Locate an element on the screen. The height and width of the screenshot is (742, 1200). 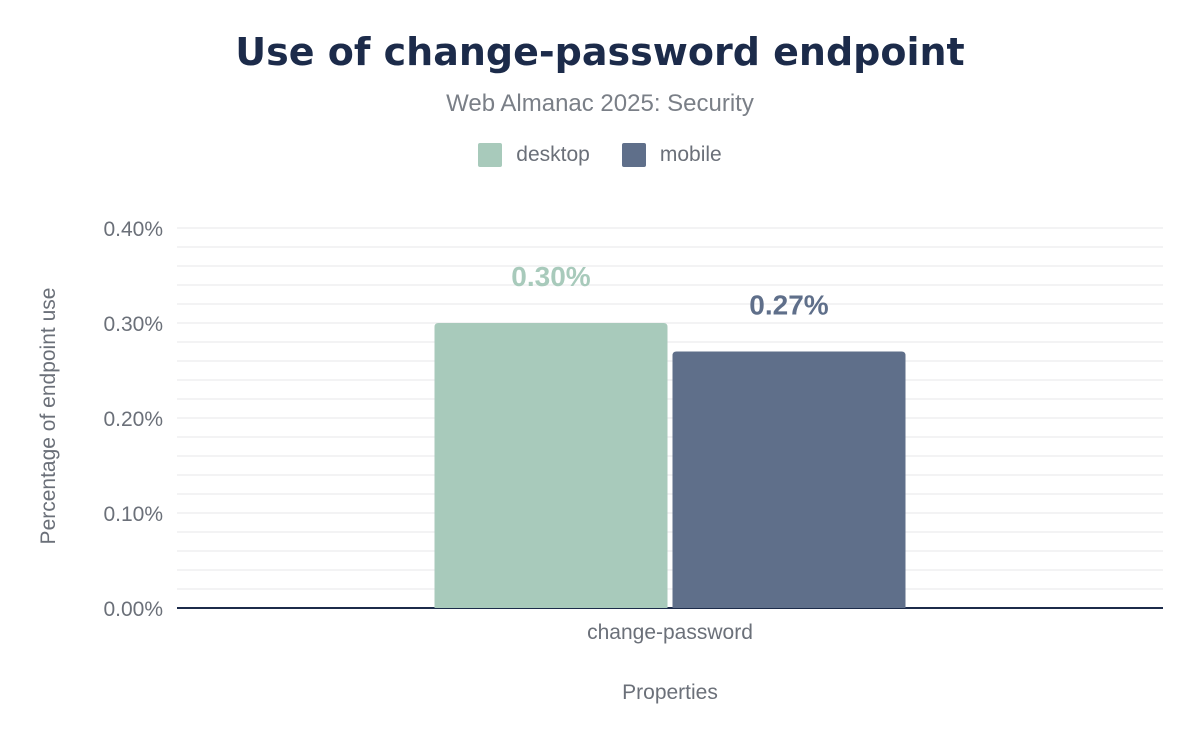
legend-item-mobile: mobile is located at coordinates (671, 155).